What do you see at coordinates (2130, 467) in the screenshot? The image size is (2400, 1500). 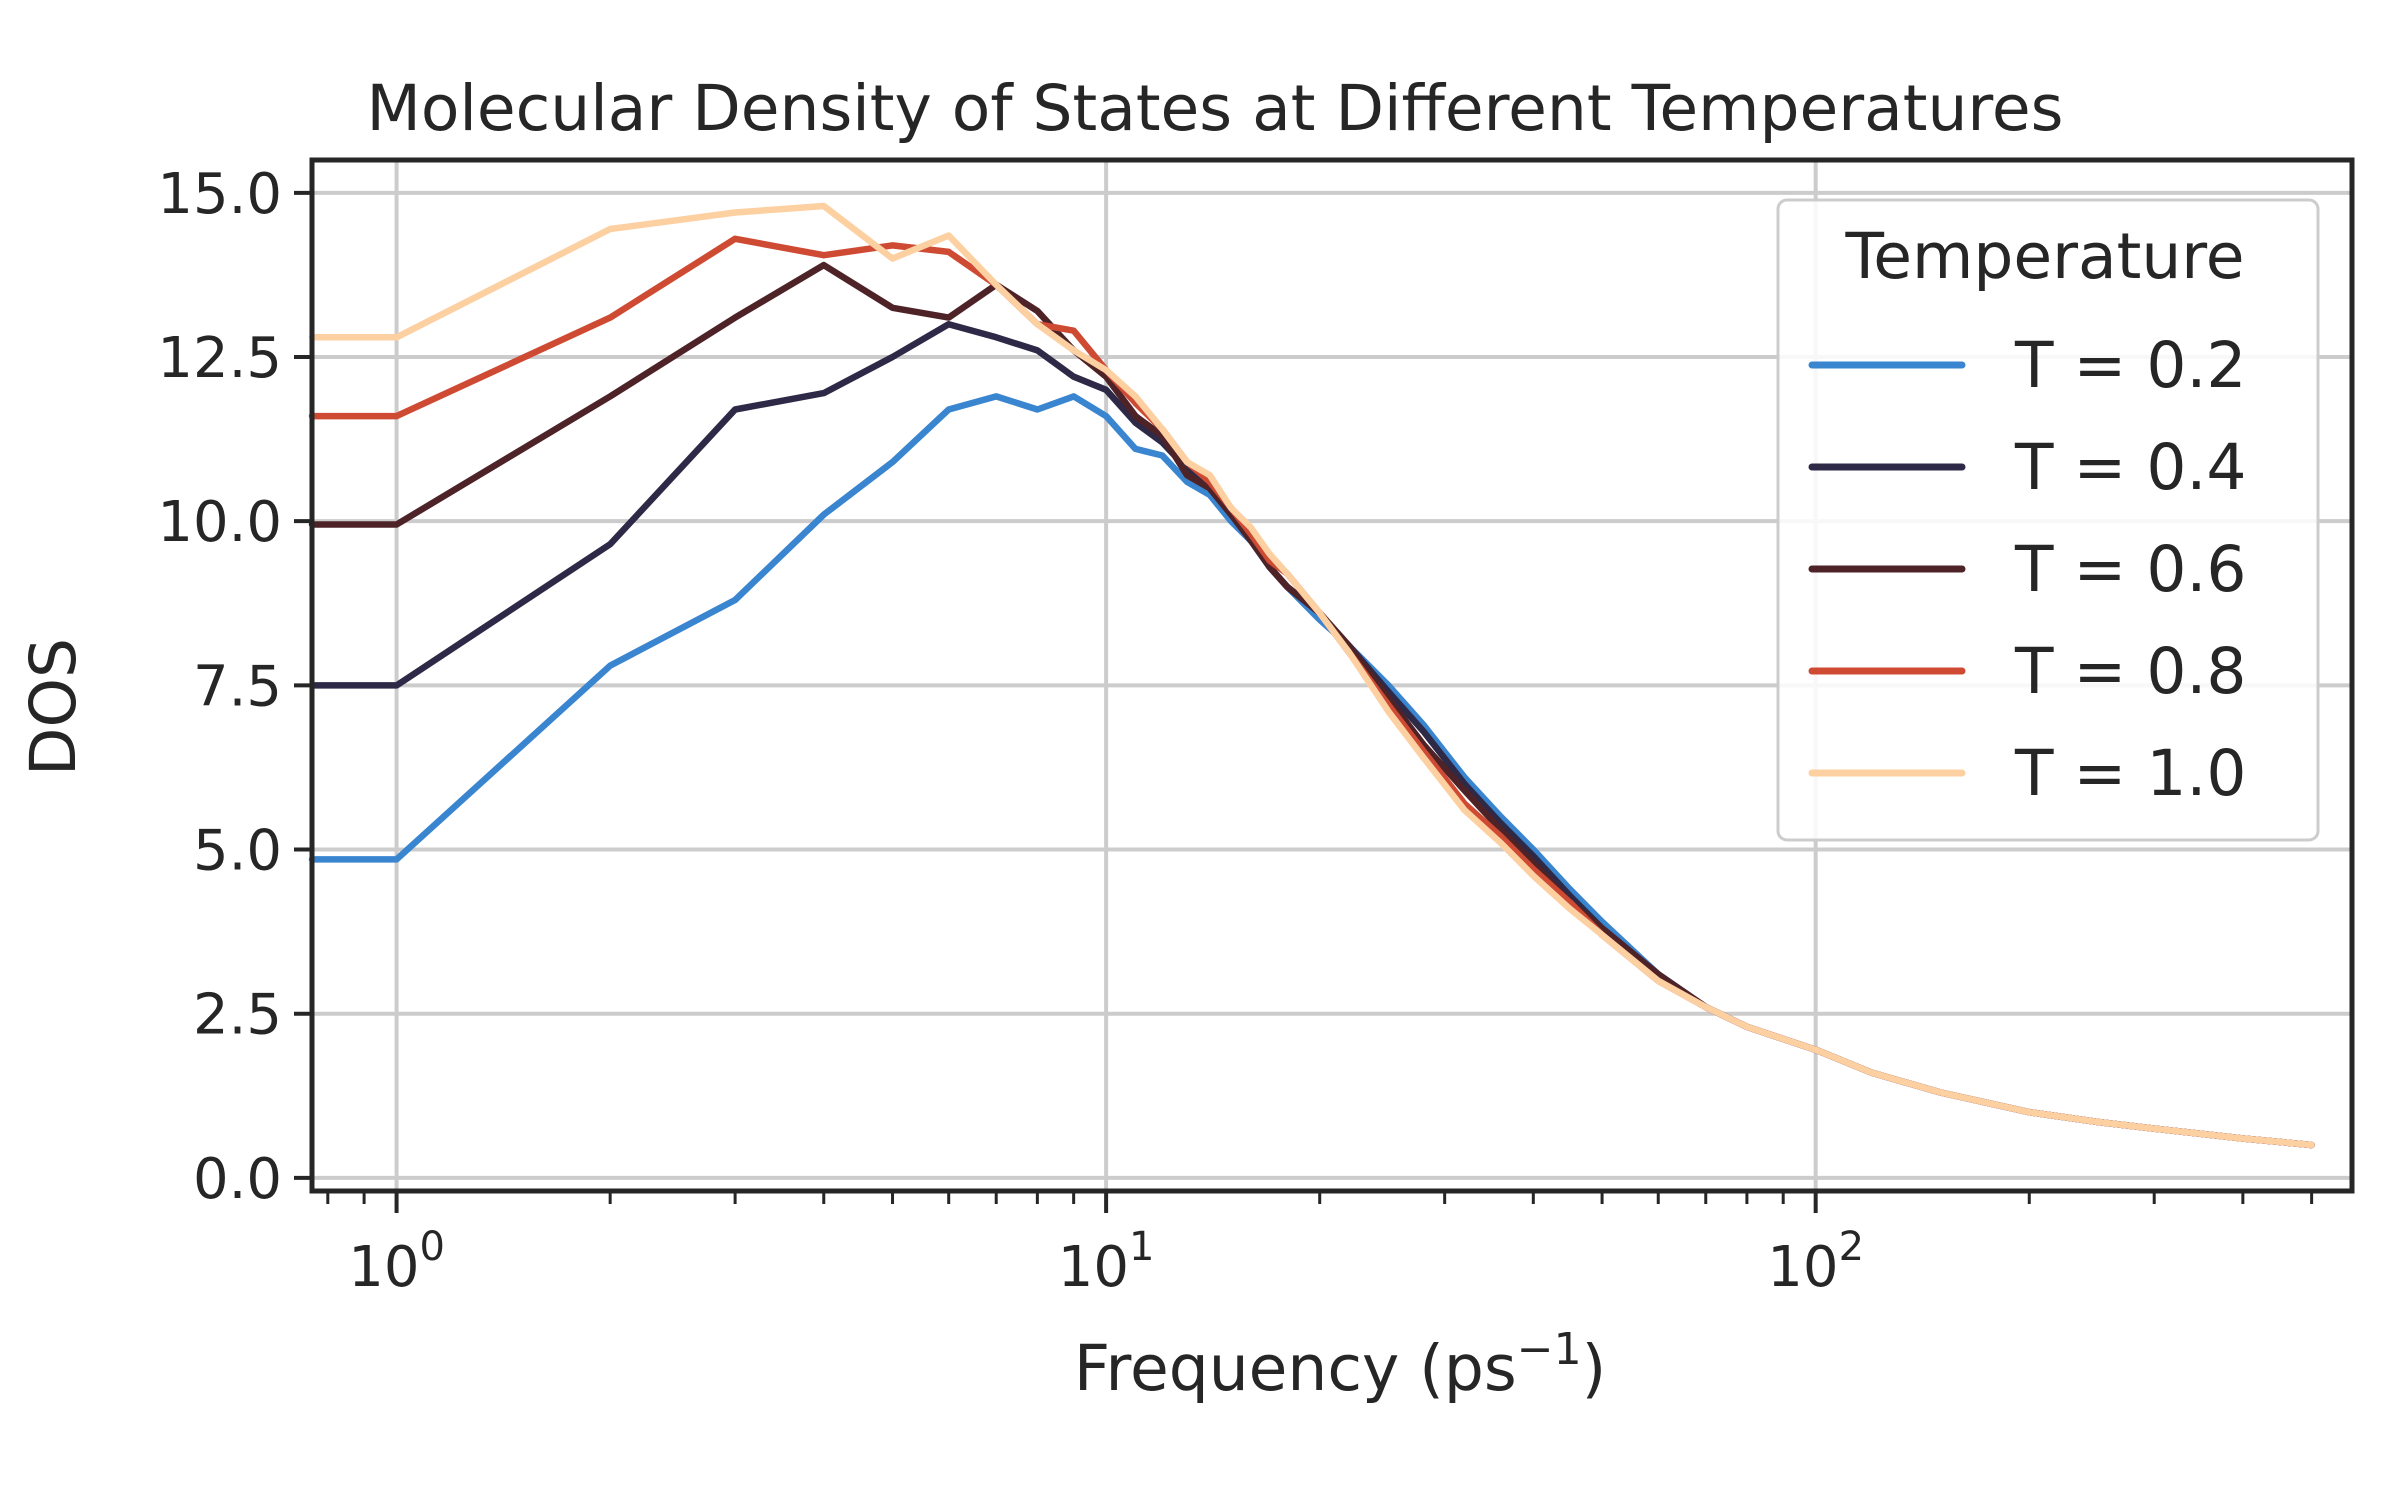 I see `legend-label: T = 0.4` at bounding box center [2130, 467].